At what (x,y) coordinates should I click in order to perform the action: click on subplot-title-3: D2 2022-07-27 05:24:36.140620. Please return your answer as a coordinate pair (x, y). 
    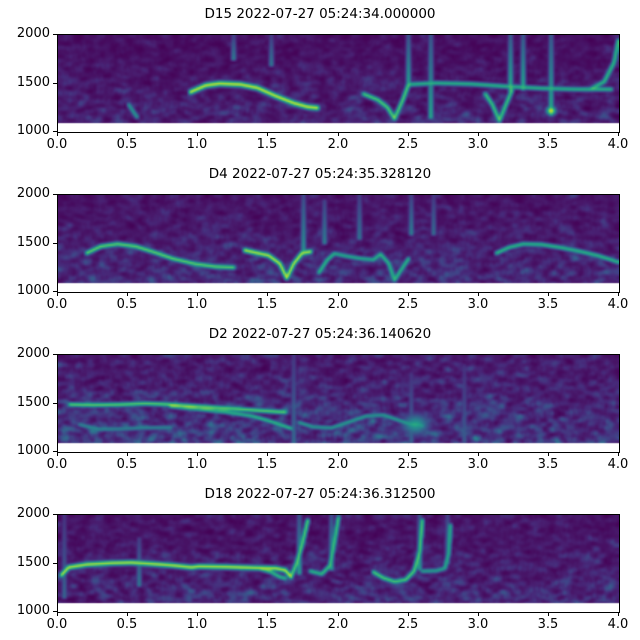
    Looking at the image, I should click on (320, 334).